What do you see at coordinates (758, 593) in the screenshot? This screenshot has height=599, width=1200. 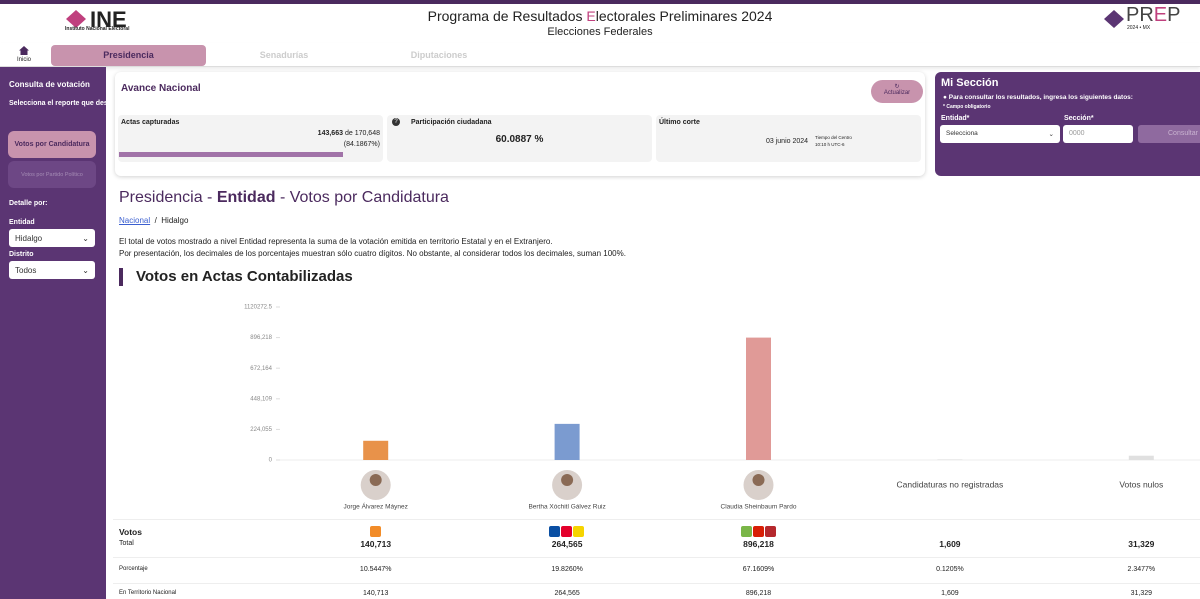 I see `territorio-votes: 896,218` at bounding box center [758, 593].